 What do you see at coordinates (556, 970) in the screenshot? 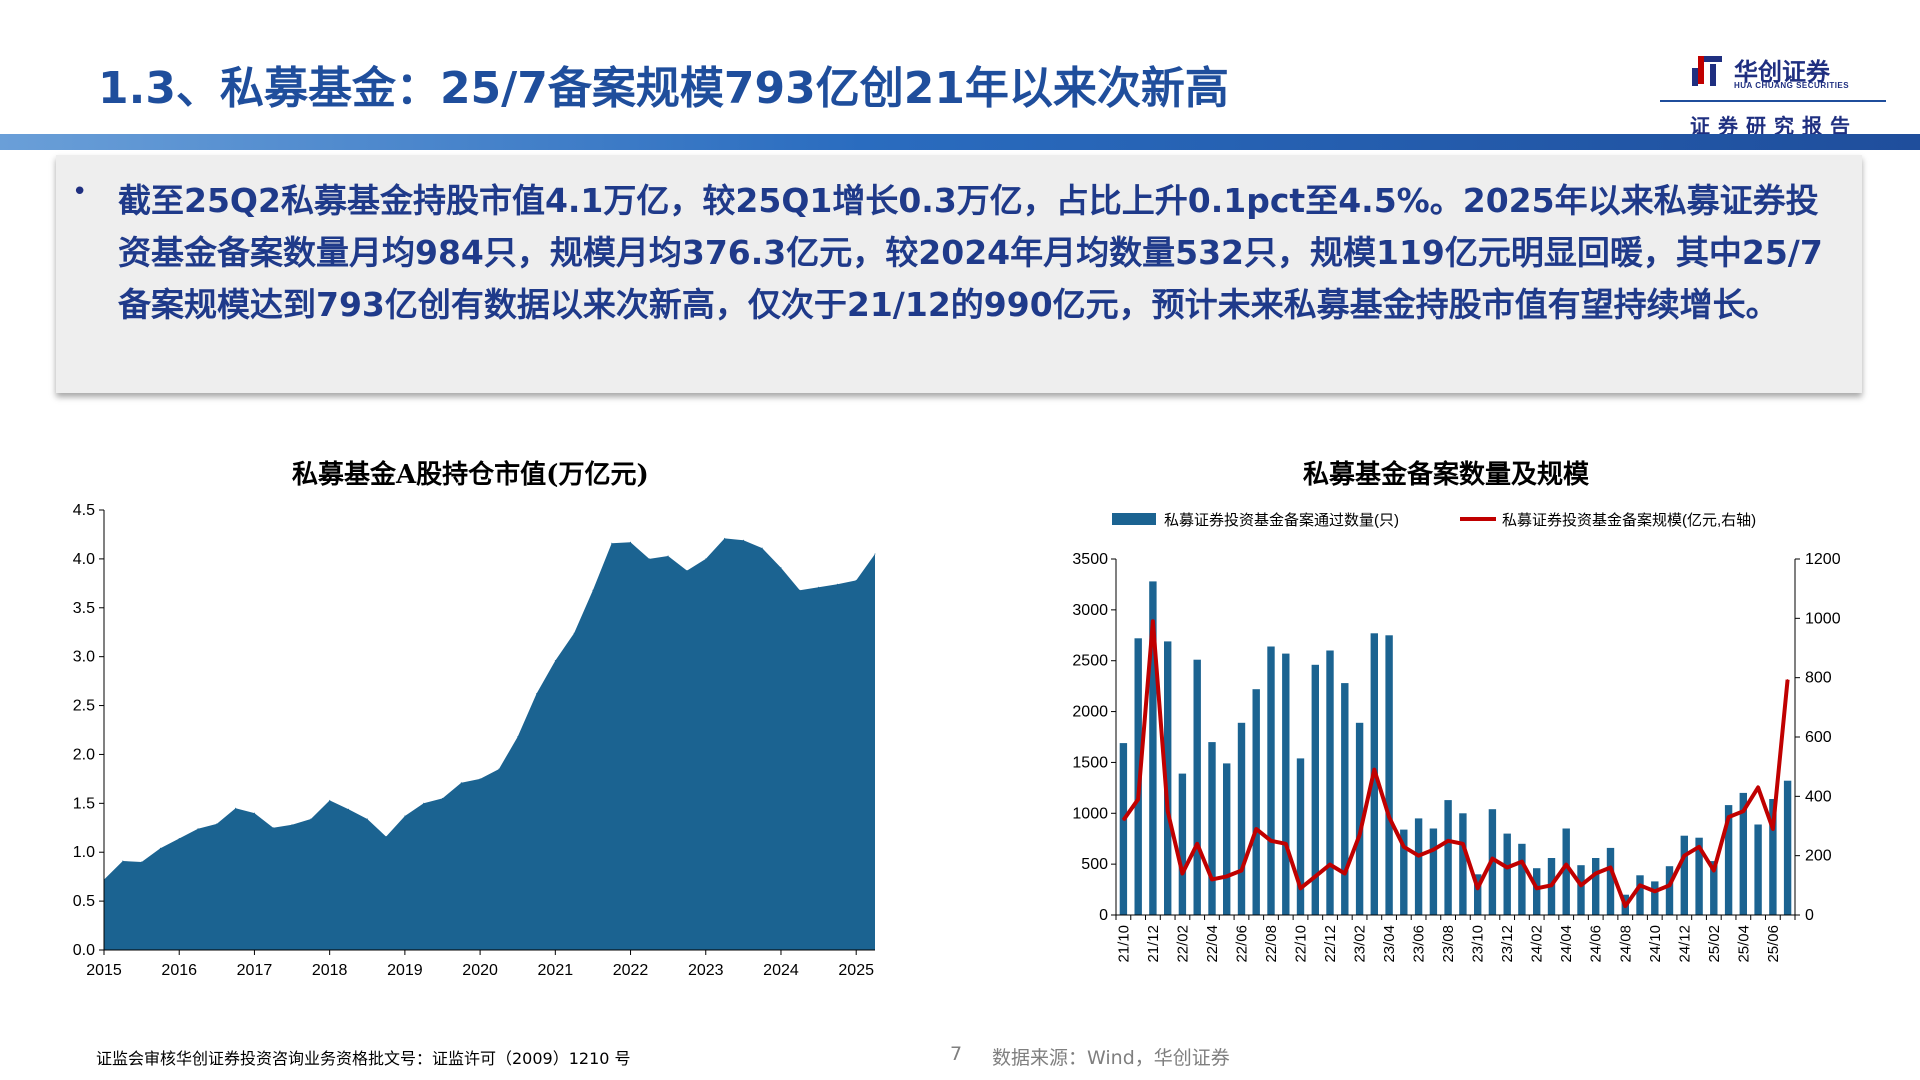
I see `x-tick-label: 2021` at bounding box center [556, 970].